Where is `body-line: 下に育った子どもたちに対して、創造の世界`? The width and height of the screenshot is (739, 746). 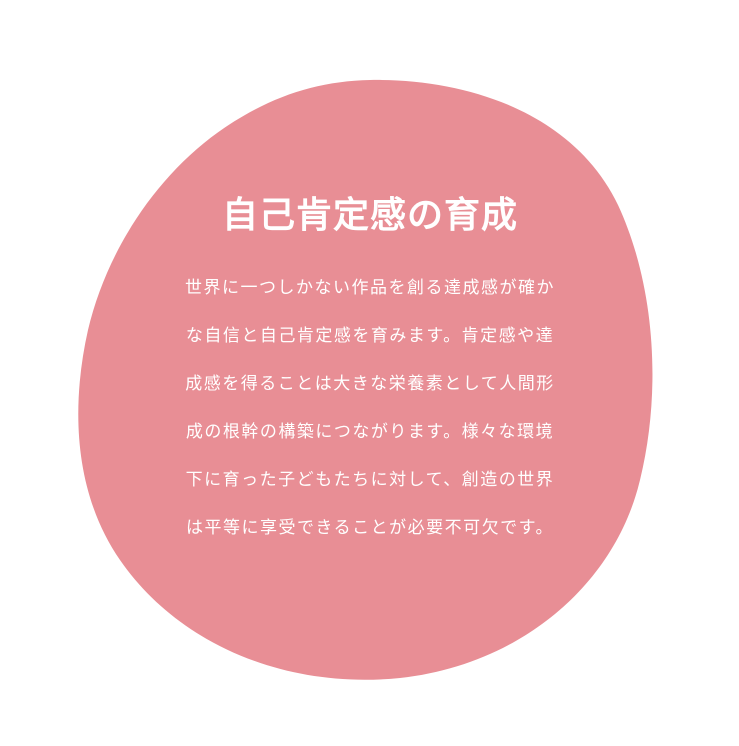
body-line: 下に育った子どもたちに対して、創造の世界 is located at coordinates (370, 480).